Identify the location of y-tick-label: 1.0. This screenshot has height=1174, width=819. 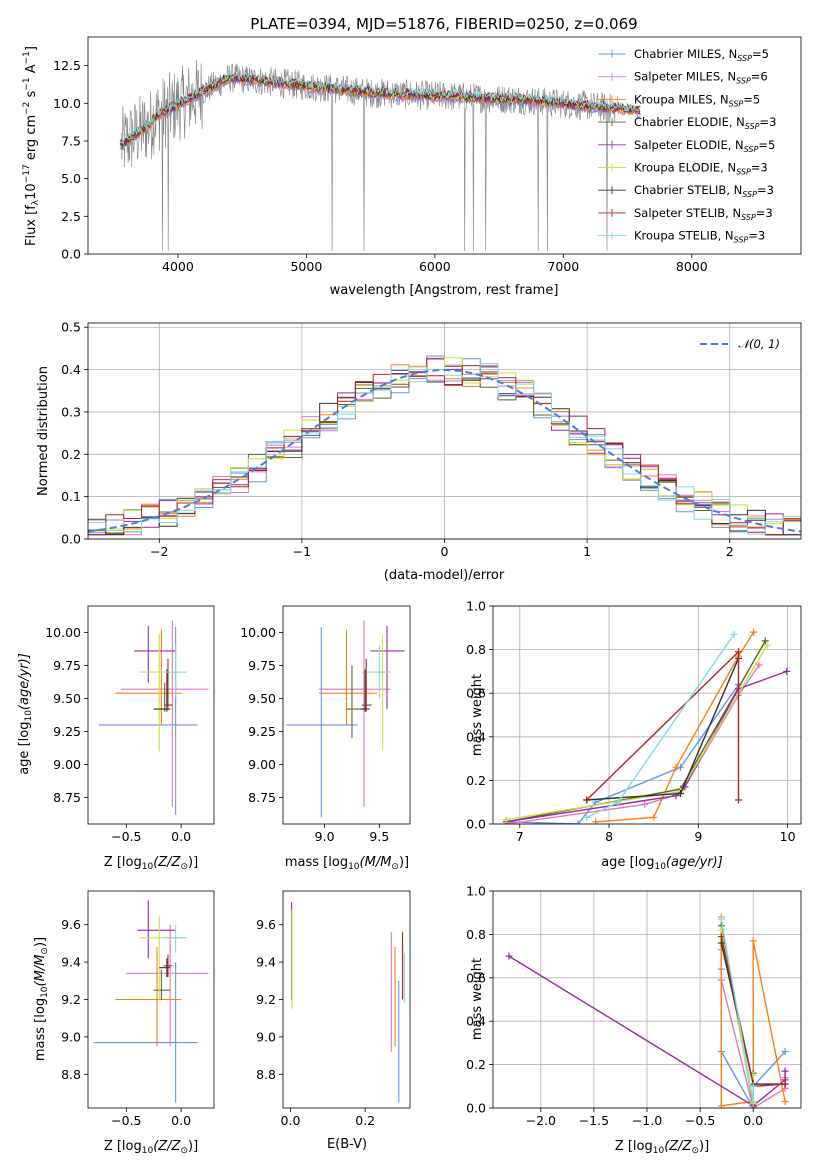
(476, 891).